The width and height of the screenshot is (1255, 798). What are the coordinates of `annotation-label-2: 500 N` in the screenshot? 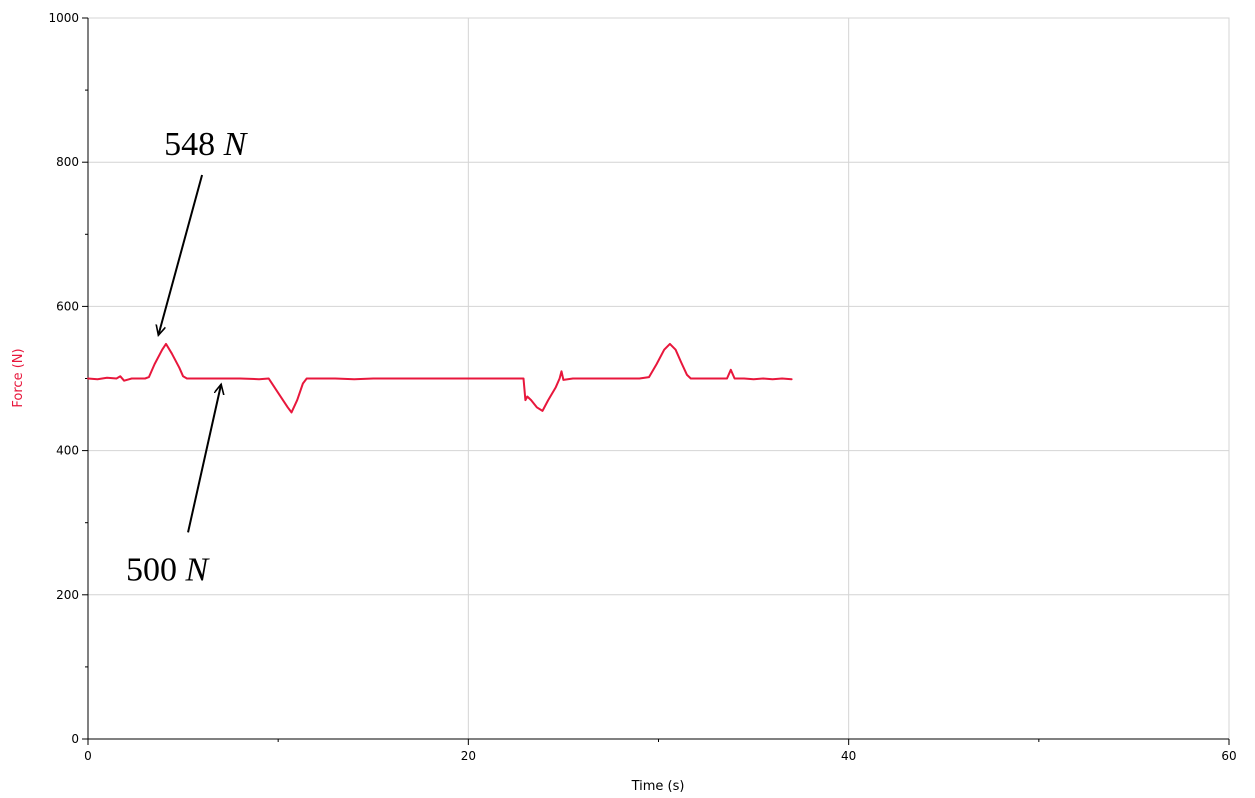 It's located at (168, 569).